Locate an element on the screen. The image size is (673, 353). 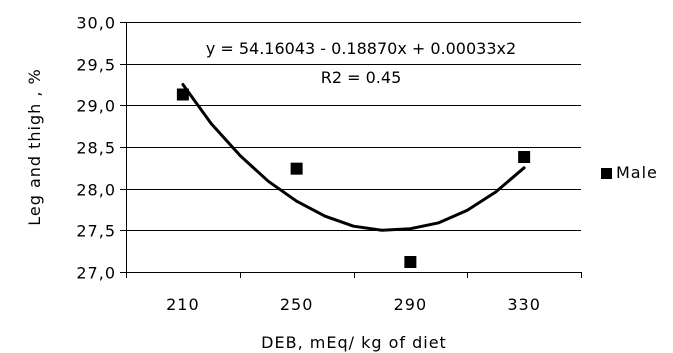
y-tick-label: 28,5 is located at coordinates (96, 148).